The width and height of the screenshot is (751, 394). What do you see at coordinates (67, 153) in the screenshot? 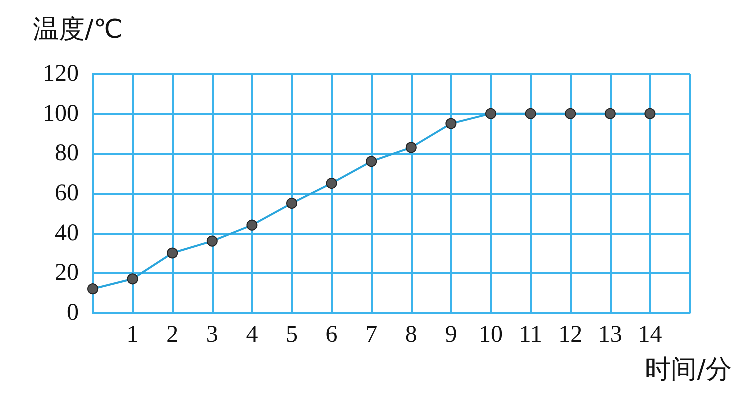
I see `y-tick-label: 80` at bounding box center [67, 153].